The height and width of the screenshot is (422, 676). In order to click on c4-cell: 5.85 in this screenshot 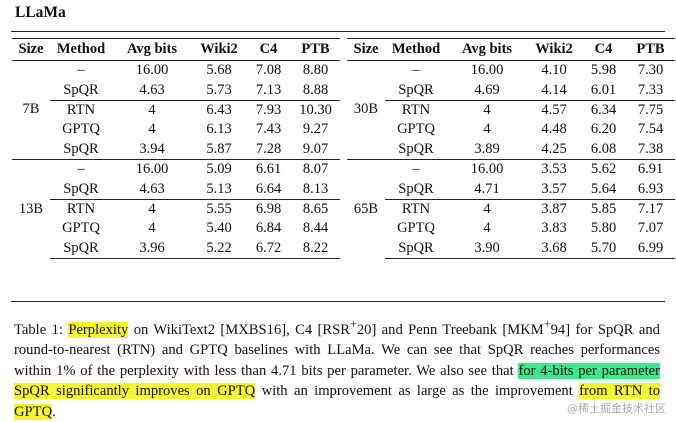, I will do `click(603, 209)`.